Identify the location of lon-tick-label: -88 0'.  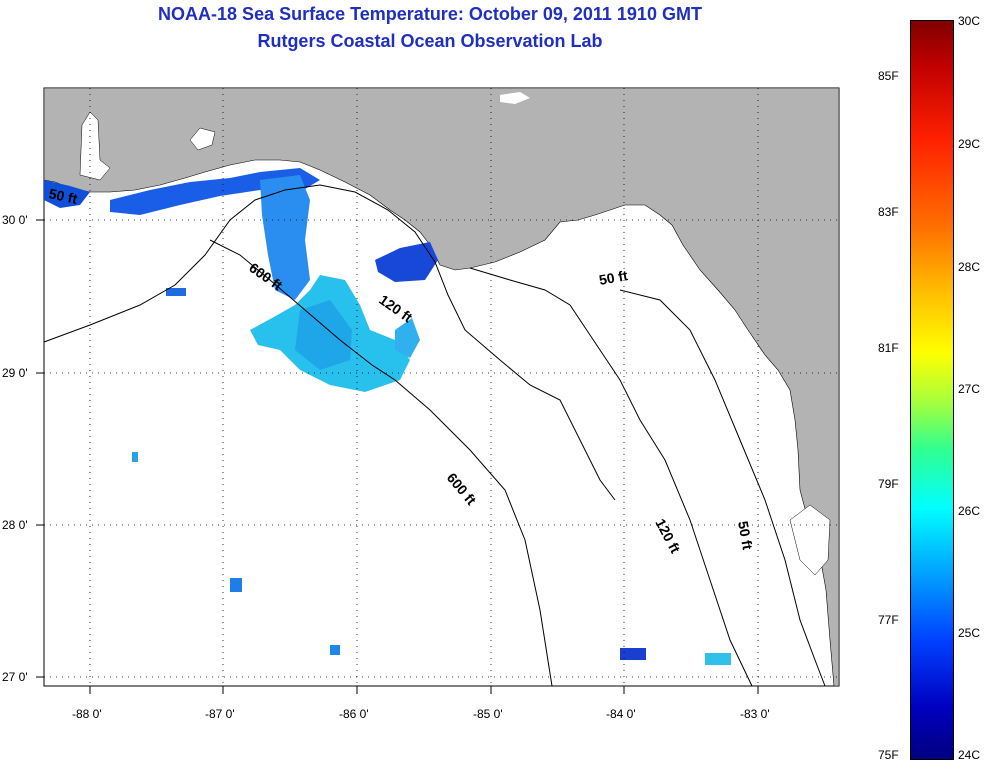
(87, 714).